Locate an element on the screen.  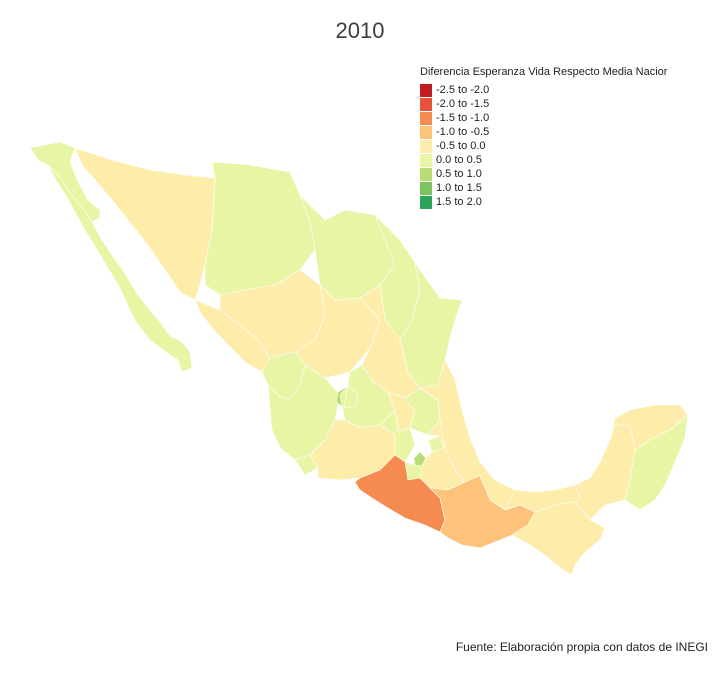
legend-label: 0.5 to 1.0 is located at coordinates (459, 174).